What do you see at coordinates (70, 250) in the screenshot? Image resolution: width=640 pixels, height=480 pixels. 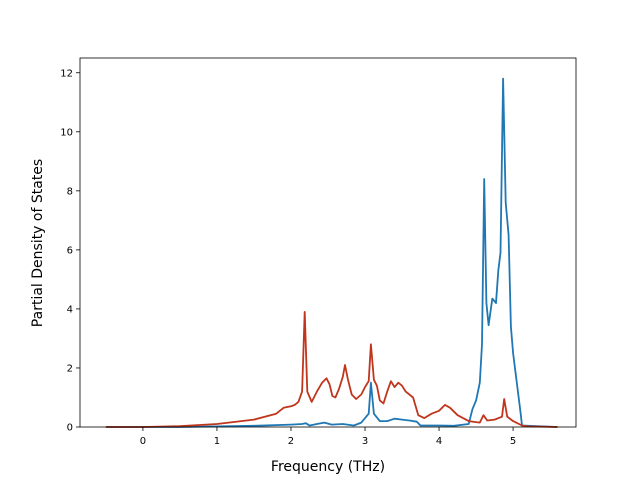 I see `y-tick-label: 6` at bounding box center [70, 250].